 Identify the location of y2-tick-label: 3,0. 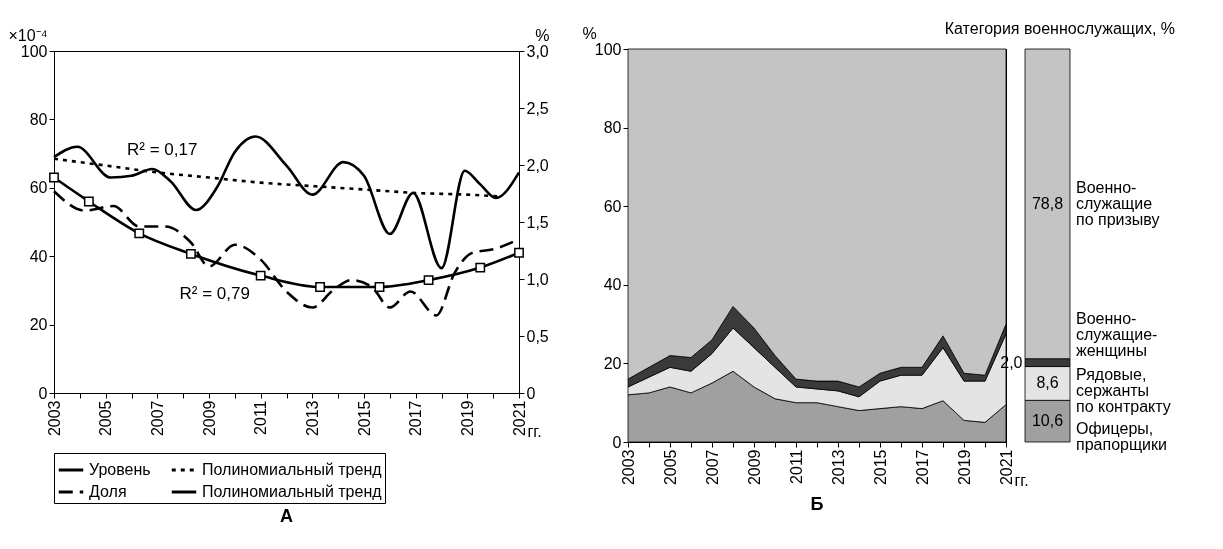
(537, 51).